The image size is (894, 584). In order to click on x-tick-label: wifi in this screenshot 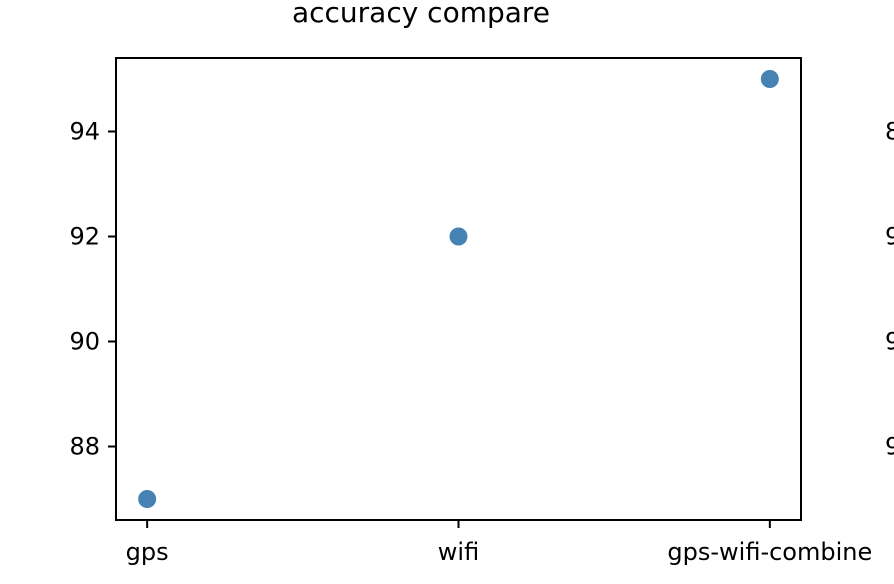, I will do `click(458, 552)`.